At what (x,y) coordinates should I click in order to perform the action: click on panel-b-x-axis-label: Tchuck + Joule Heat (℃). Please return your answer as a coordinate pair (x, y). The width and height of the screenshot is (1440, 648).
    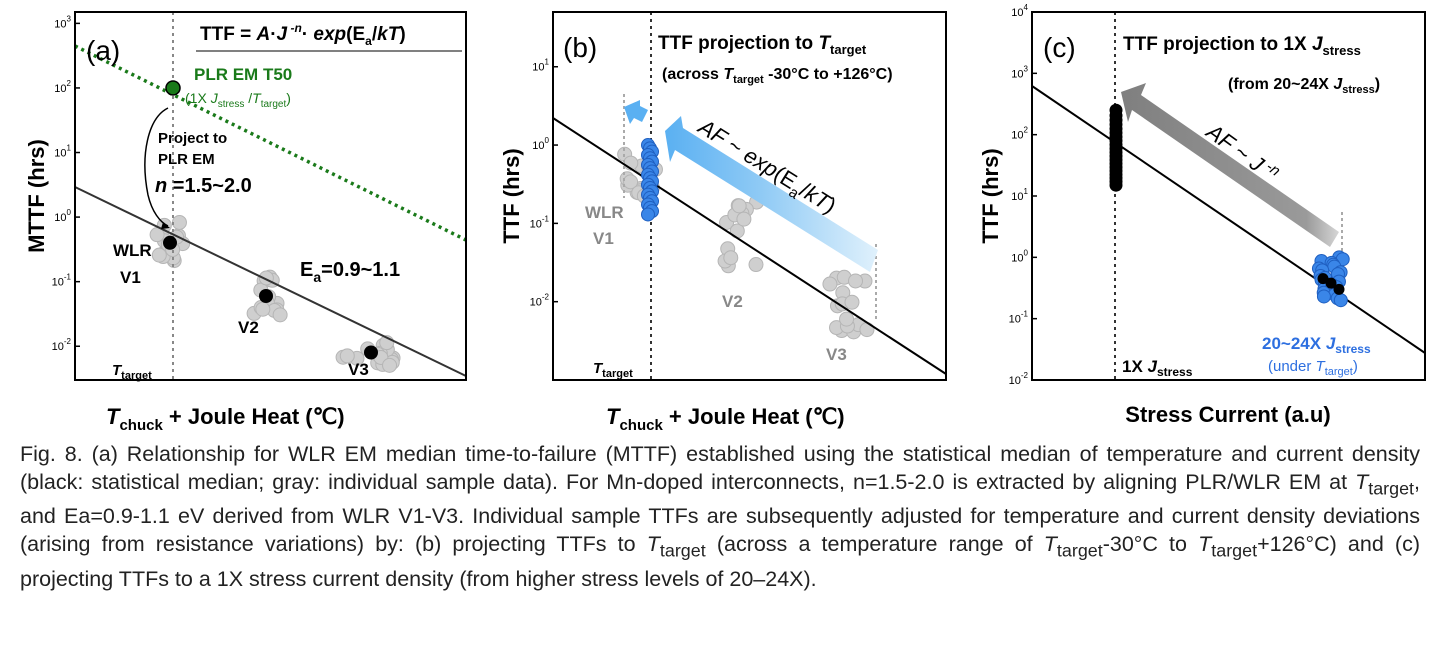
    Looking at the image, I should click on (725, 419).